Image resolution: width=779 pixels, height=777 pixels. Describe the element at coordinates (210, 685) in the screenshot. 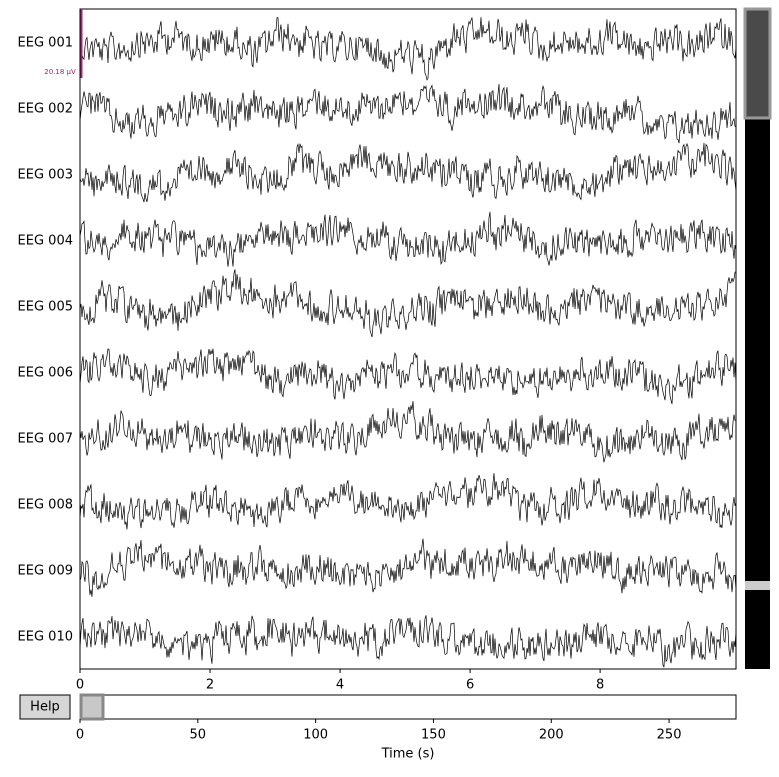

I see `tick-label: 2` at that location.